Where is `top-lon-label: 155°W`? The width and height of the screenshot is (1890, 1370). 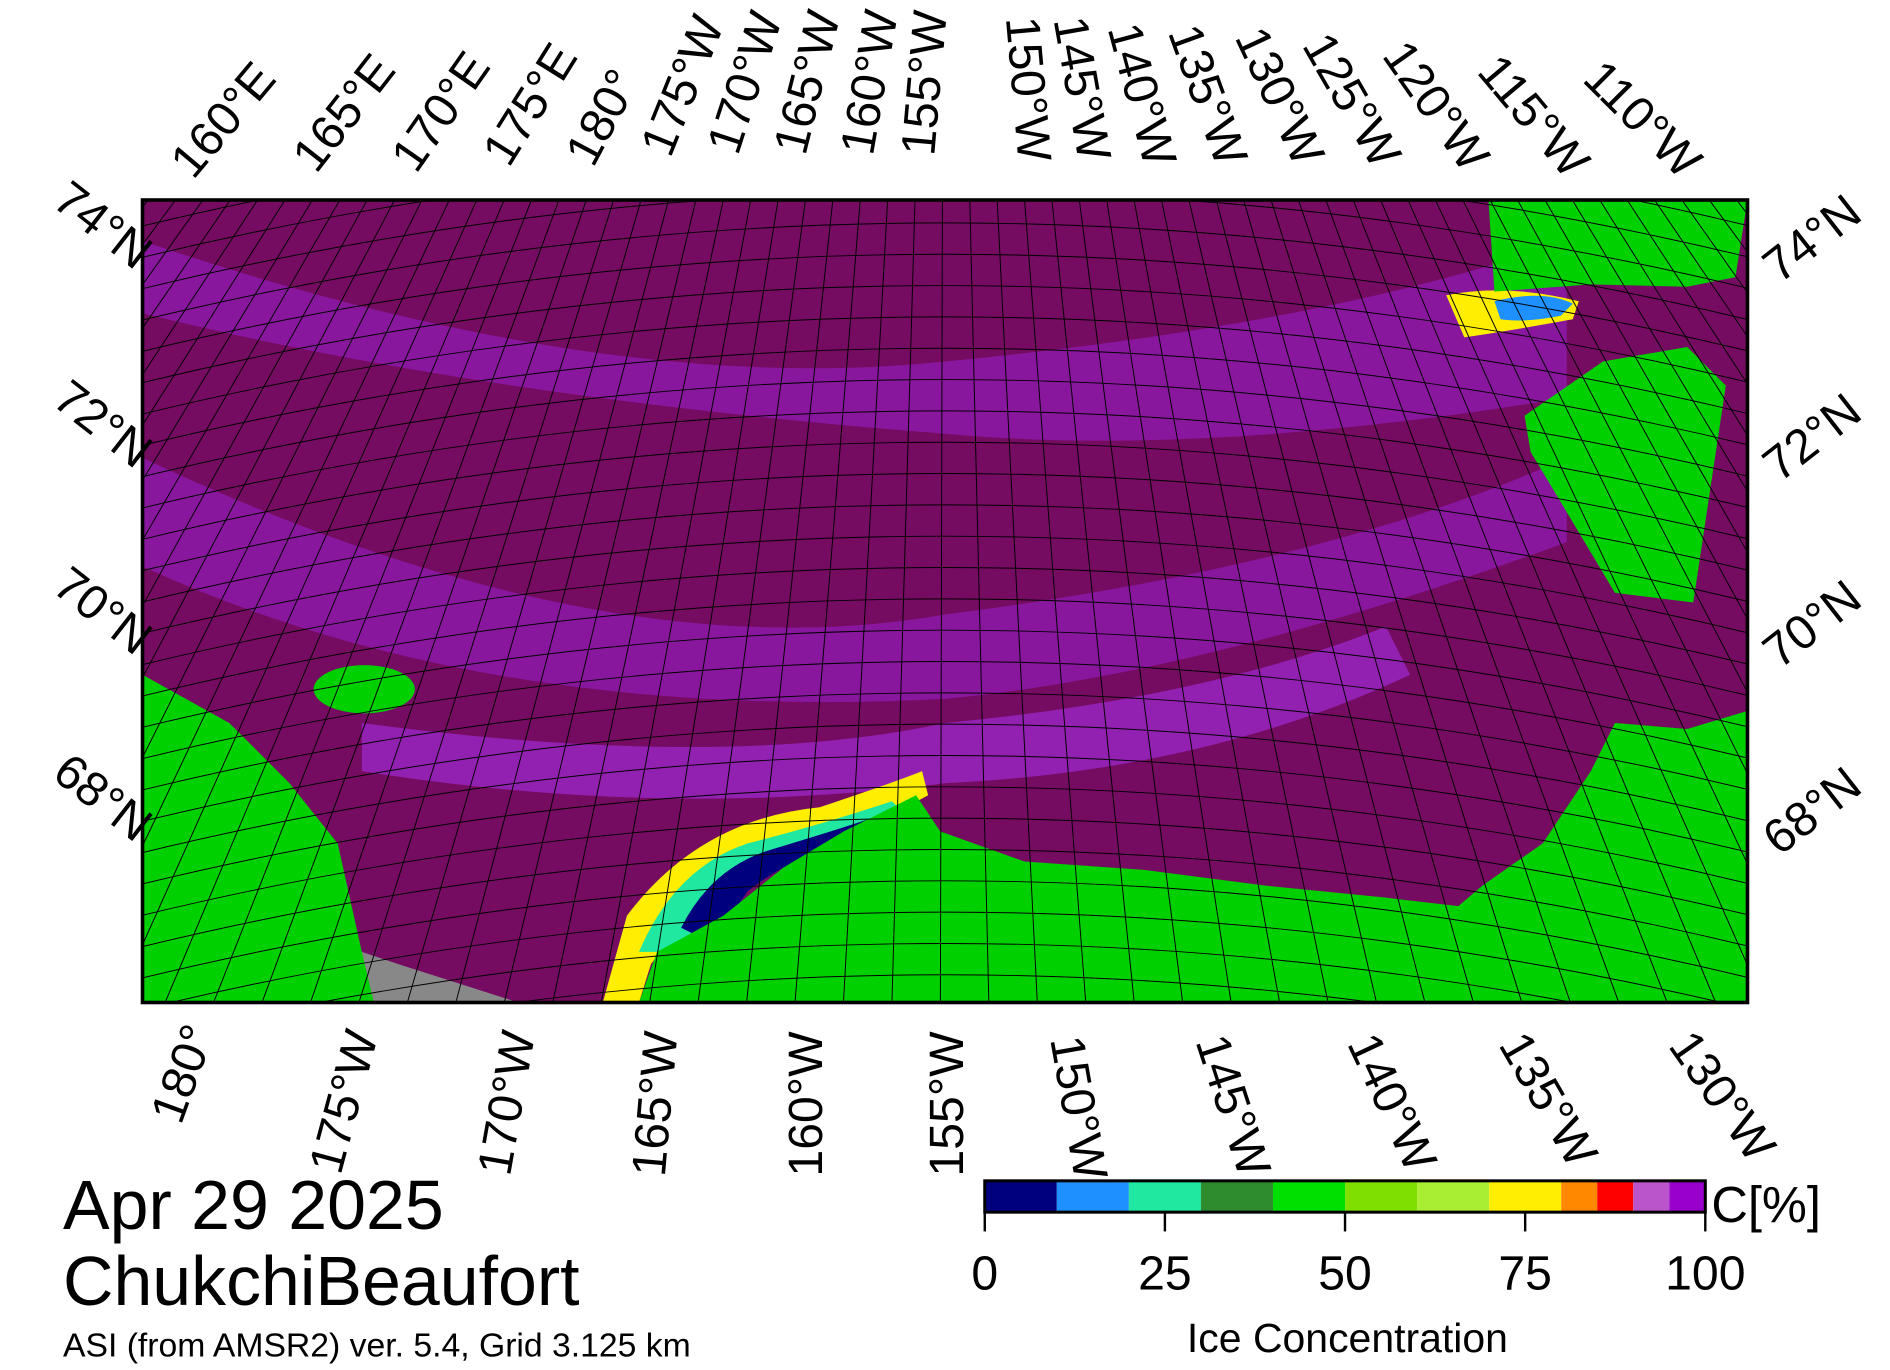 top-lon-label: 155°W is located at coordinates (924, 83).